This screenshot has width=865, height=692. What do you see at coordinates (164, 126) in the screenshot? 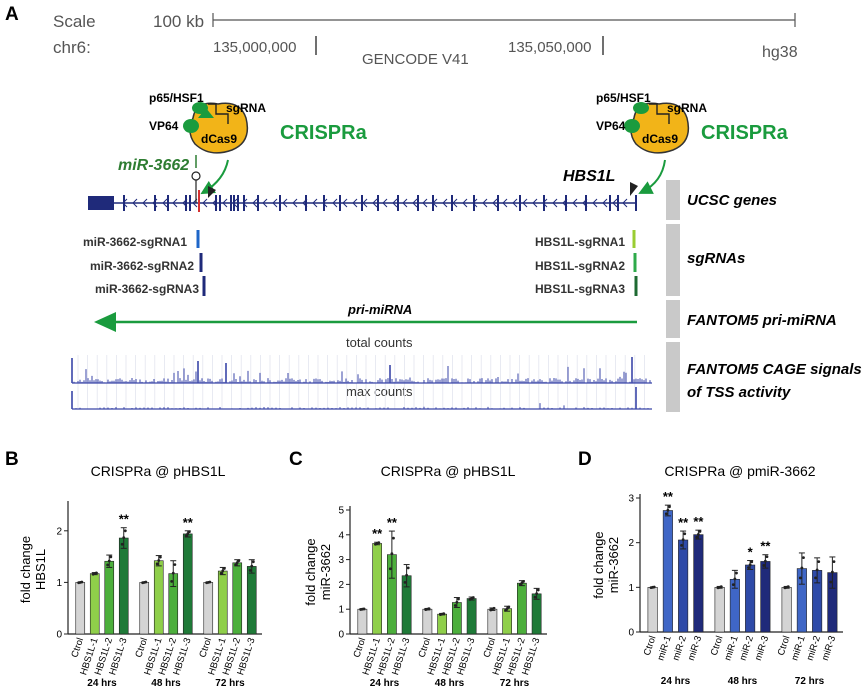
I see `vp64-label-left: VP64` at bounding box center [164, 126].